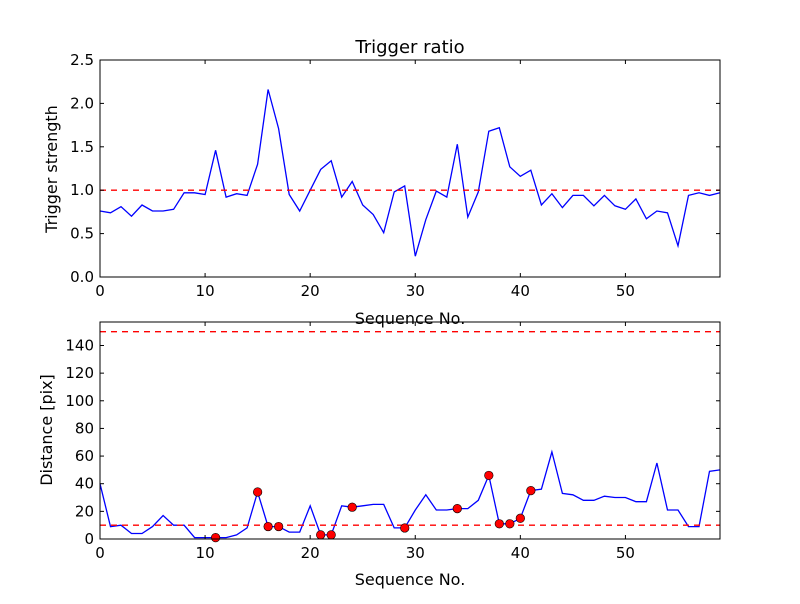  I want to click on bottom-x-tick-label: 10, so click(205, 553).